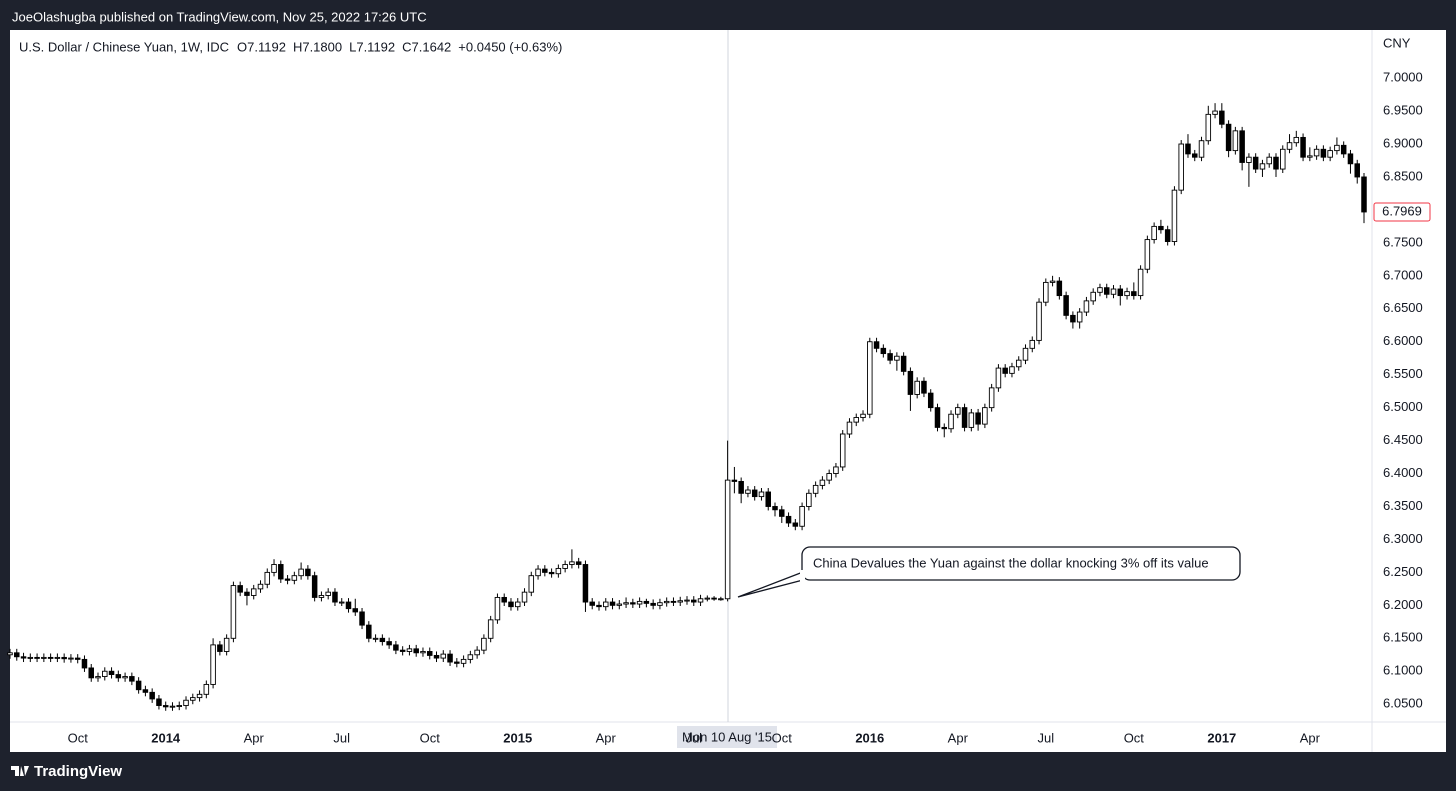 The height and width of the screenshot is (791, 1456). Describe the element at coordinates (124, 46) in the screenshot. I see `chart-title: U.S. Dollar / Chinese Yuan, 1W, IDC` at that location.